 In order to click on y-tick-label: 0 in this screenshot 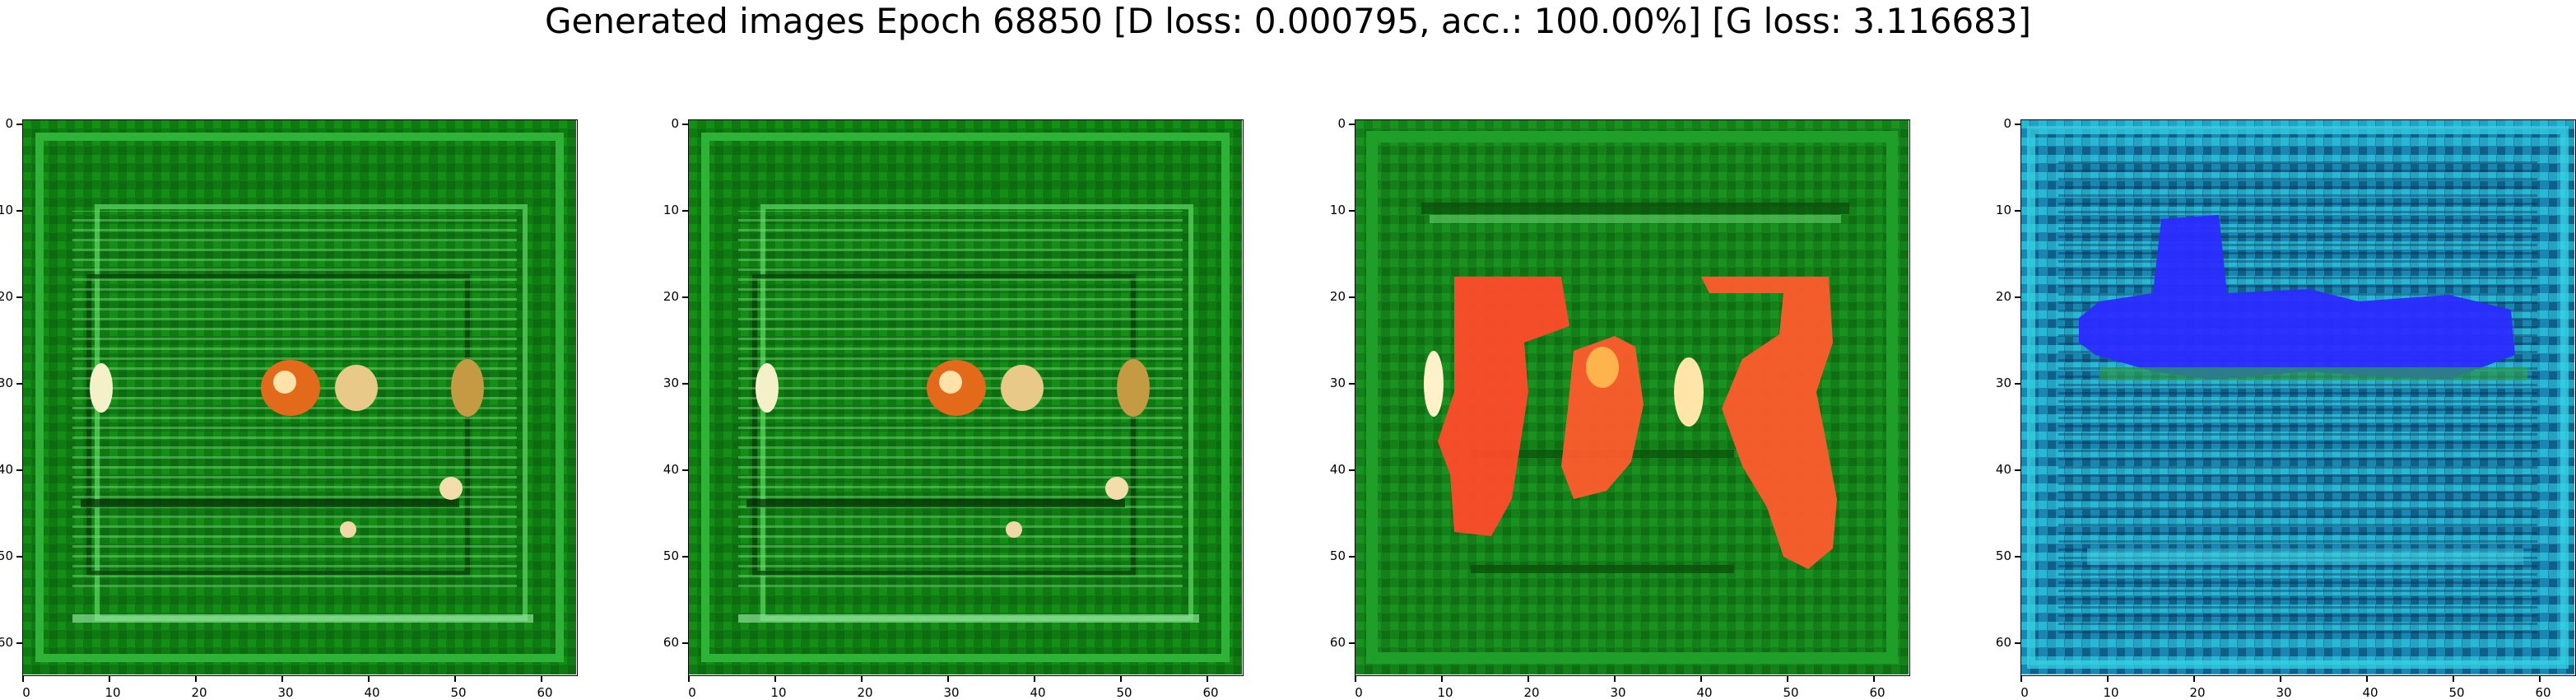, I will do `click(675, 123)`.